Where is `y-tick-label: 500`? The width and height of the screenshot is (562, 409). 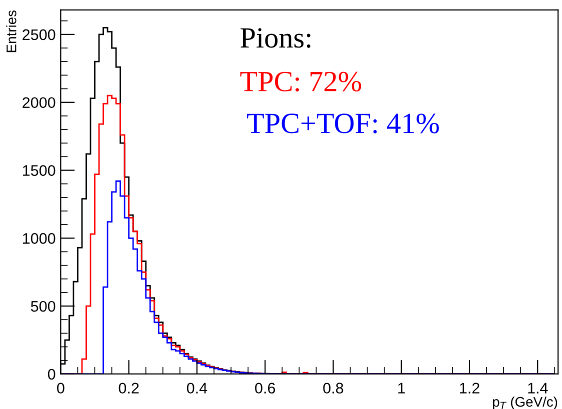 y-tick-label: 500 is located at coordinates (43, 306).